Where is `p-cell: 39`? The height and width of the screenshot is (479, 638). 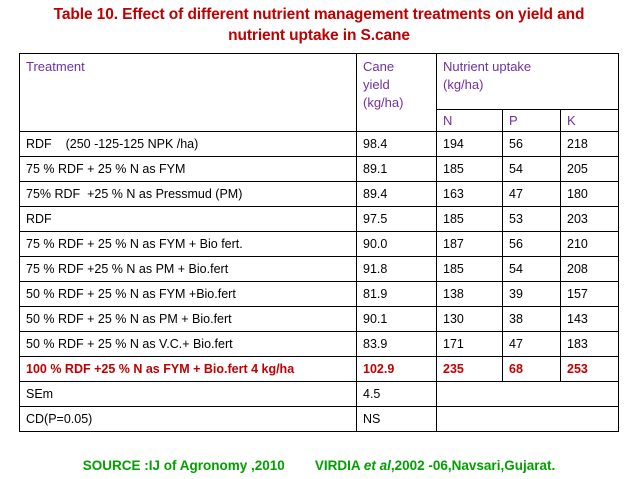
p-cell: 39 is located at coordinates (531, 294).